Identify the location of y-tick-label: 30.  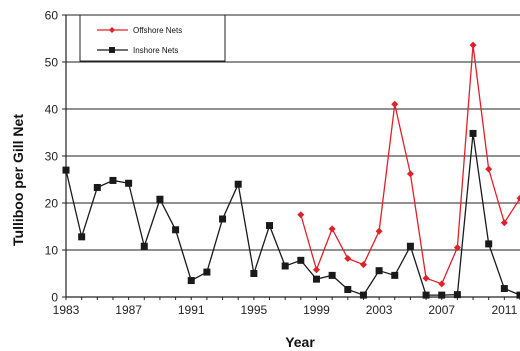
(52, 157).